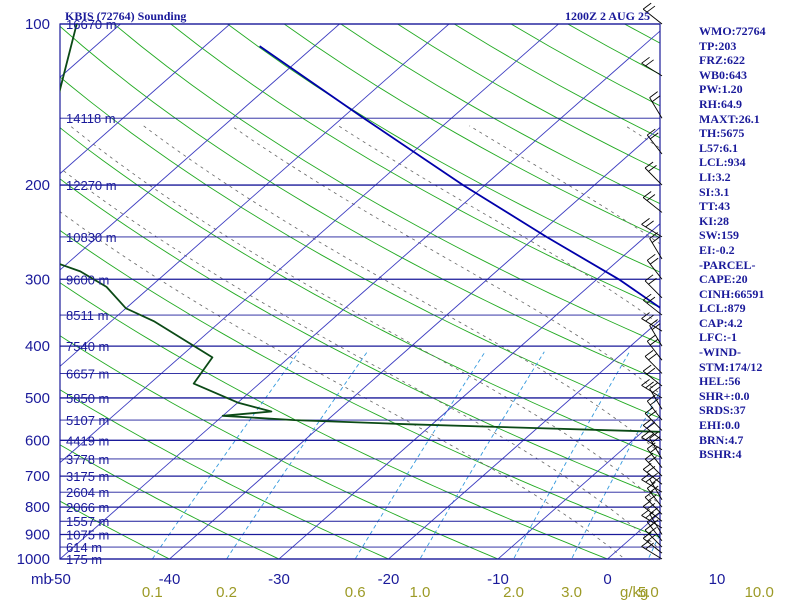 This screenshot has height=605, width=800. Describe the element at coordinates (87, 279) in the screenshot. I see `height-label: 9600 m` at that location.